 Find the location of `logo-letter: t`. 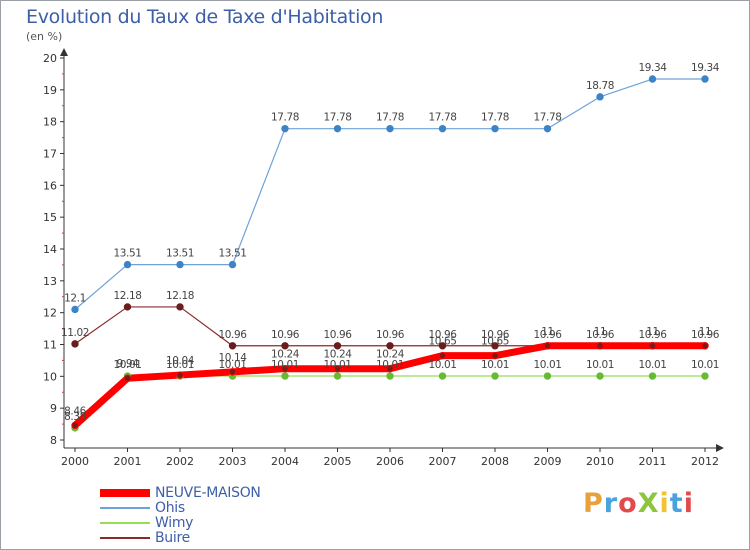

logo-letter: t is located at coordinates (676, 503).